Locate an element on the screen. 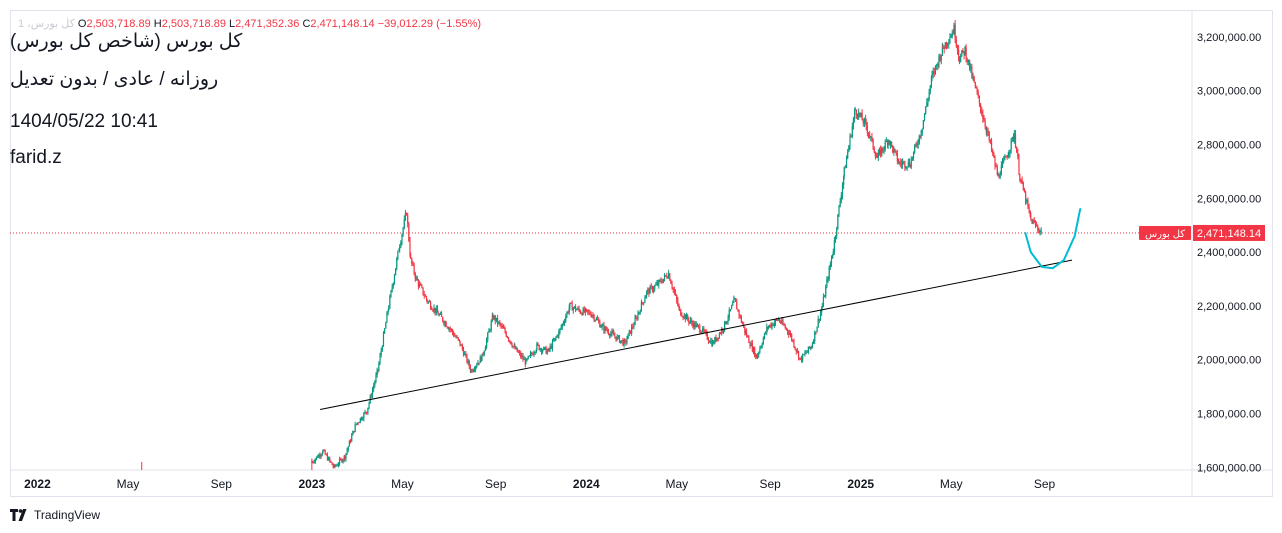 This screenshot has width=1282, height=533. symbol-tag-label: کل بورس is located at coordinates (1165, 234).